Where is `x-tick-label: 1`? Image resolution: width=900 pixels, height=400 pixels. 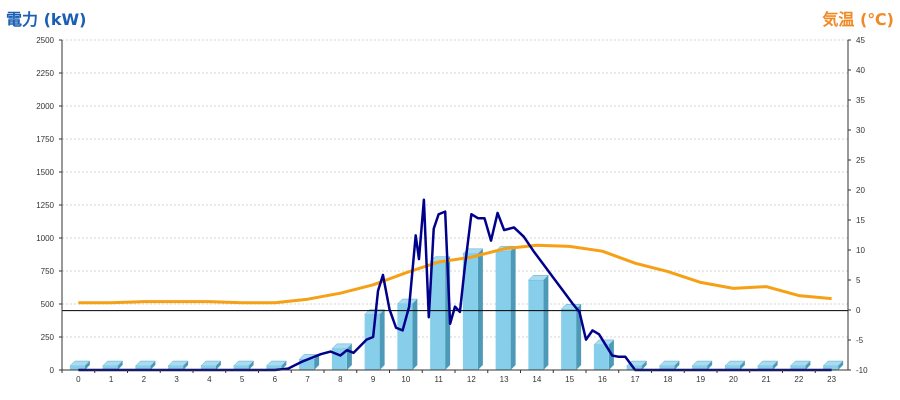
x-tick-label: 1 is located at coordinates (111, 379).